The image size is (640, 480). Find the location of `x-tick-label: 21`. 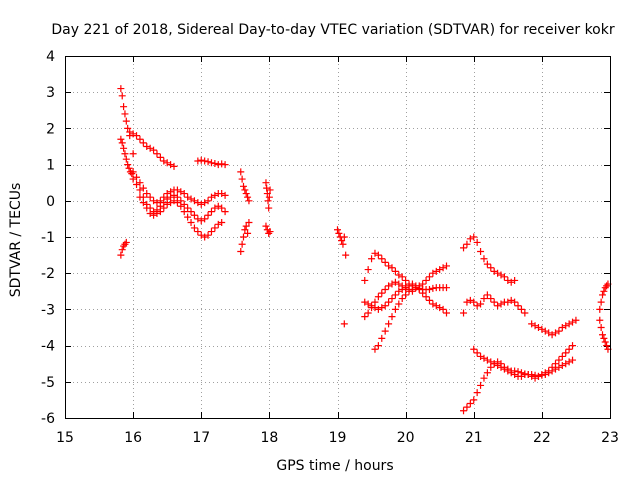

x-tick-label: 21 is located at coordinates (474, 438).